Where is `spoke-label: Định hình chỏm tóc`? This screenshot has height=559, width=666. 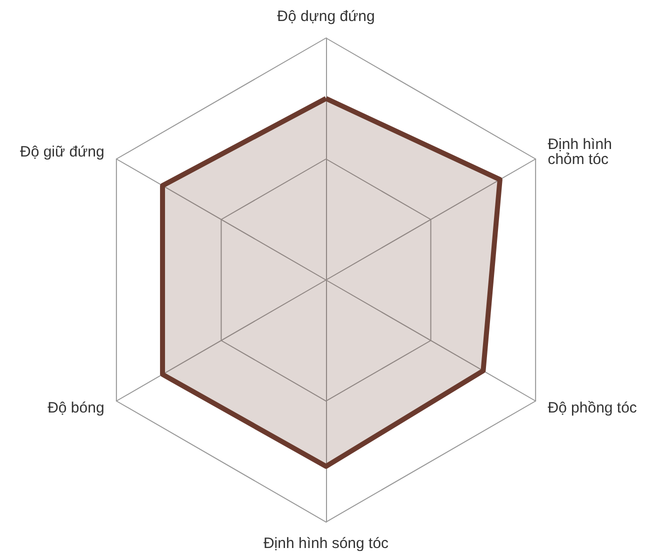 spoke-label: Định hình chỏm tóc is located at coordinates (580, 152).